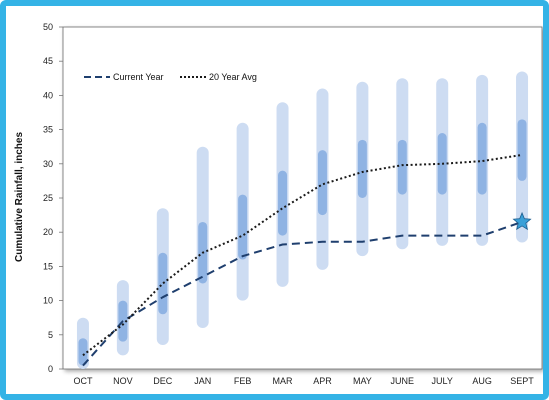  I want to click on x-tick-label: OCT, so click(83, 381).